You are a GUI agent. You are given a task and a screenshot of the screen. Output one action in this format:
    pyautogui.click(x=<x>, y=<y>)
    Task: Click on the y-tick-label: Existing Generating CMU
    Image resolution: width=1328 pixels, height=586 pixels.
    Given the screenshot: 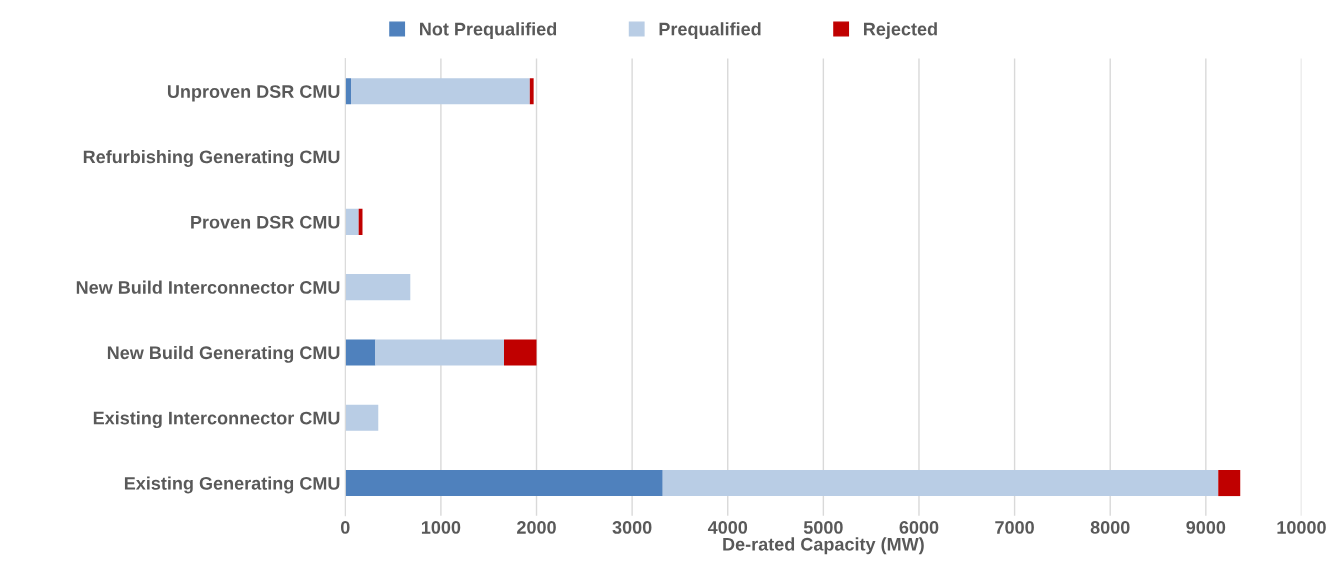 What is the action you would take?
    pyautogui.click(x=232, y=485)
    